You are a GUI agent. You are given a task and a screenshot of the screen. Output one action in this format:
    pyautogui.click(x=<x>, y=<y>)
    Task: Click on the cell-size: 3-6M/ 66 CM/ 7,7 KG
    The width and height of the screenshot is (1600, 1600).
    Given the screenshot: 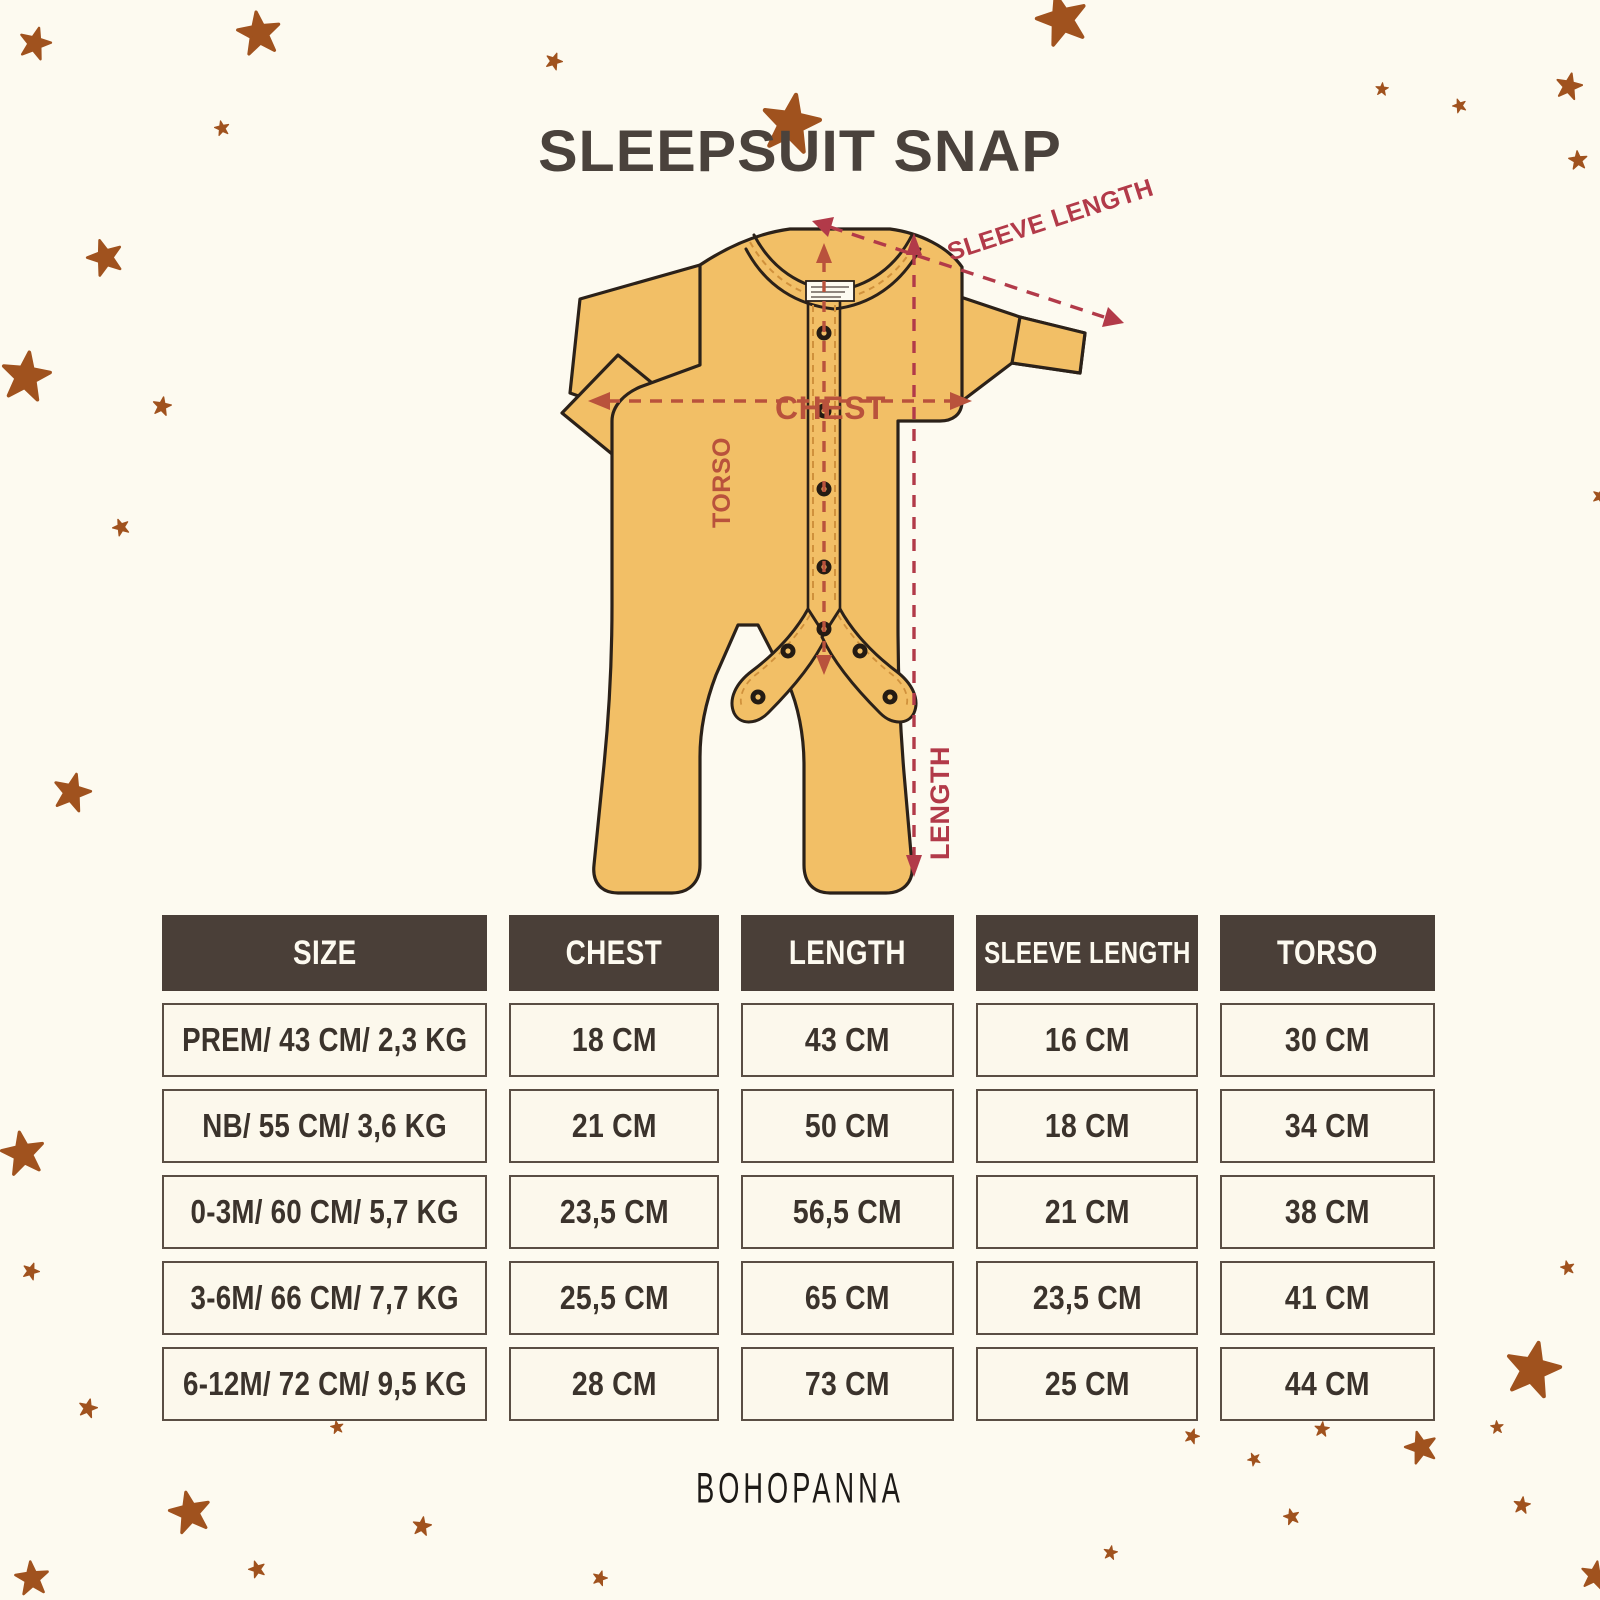 What is the action you would take?
    pyautogui.click(x=324, y=1298)
    